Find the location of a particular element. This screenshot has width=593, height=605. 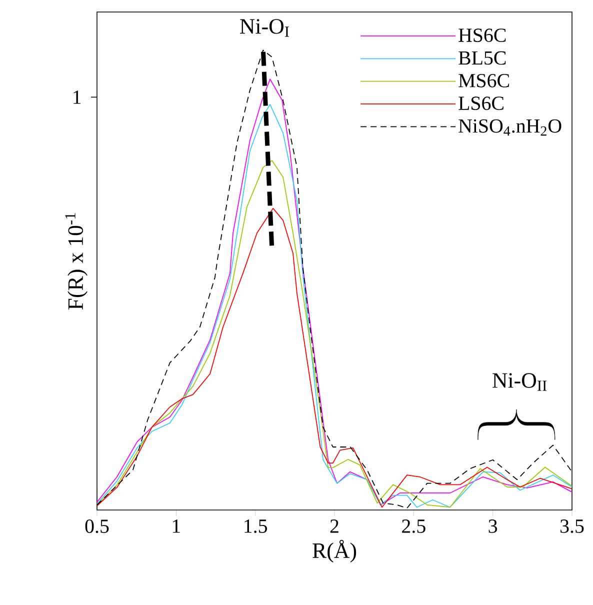

x-tick-label: 1.5 is located at coordinates (256, 526).